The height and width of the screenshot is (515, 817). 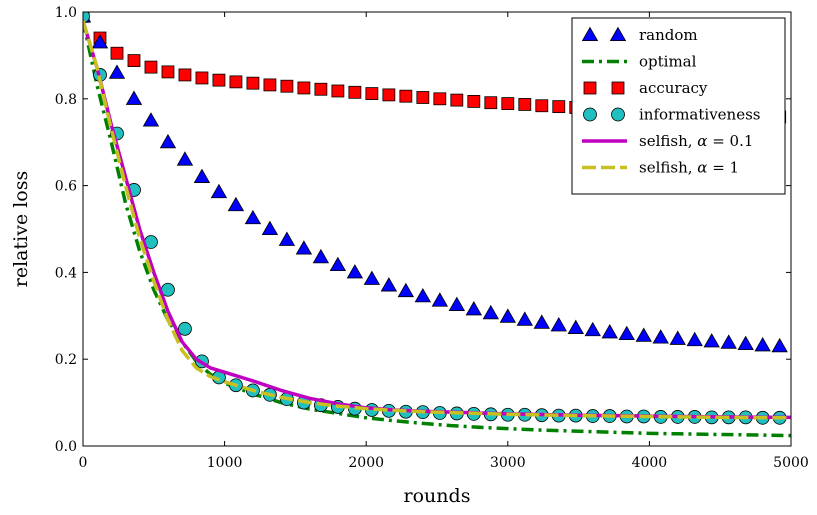 What do you see at coordinates (668, 35) in the screenshot?
I see `legend-label: random` at bounding box center [668, 35].